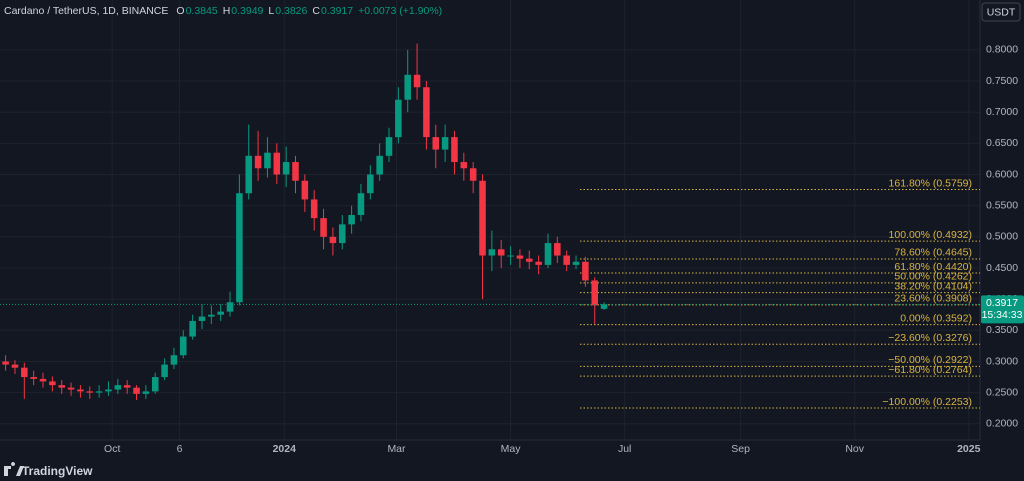 This screenshot has width=1024, height=481. I want to click on logo-icon, so click(14, 469).